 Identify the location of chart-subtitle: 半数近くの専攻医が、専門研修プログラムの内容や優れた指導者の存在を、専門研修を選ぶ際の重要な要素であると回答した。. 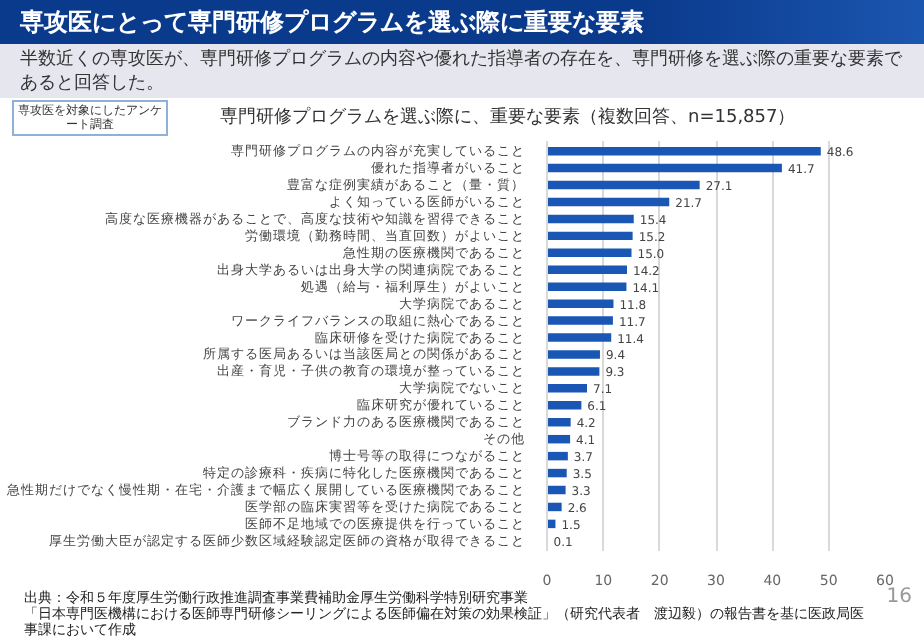
(462, 71).